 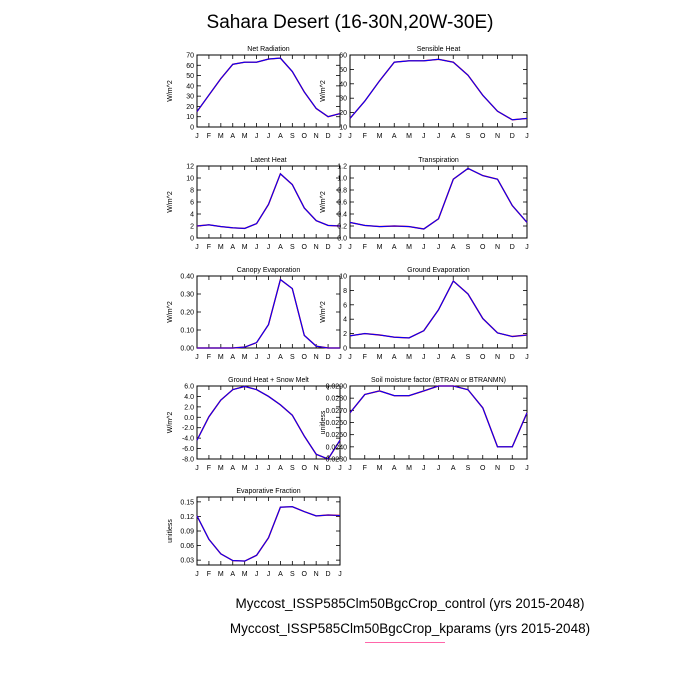 What do you see at coordinates (342, 179) in the screenshot?
I see `y-tick-label: 1.0` at bounding box center [342, 179].